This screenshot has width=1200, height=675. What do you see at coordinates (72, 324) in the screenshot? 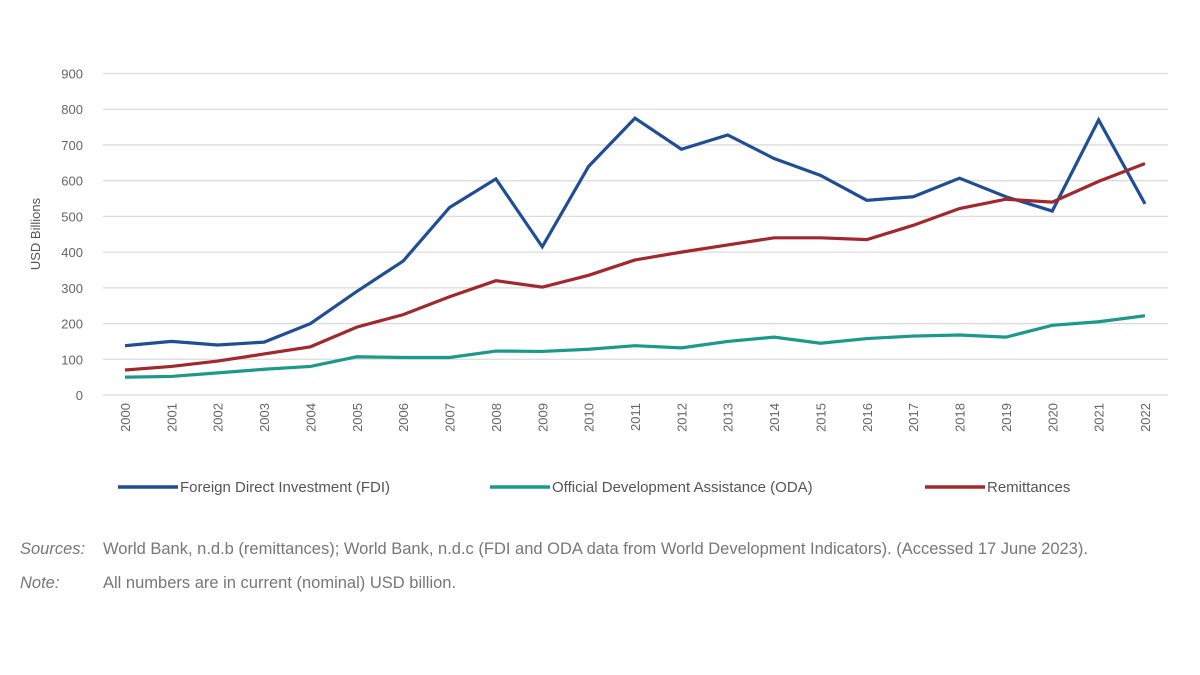
I see `y-tick-label: 200` at bounding box center [72, 324].